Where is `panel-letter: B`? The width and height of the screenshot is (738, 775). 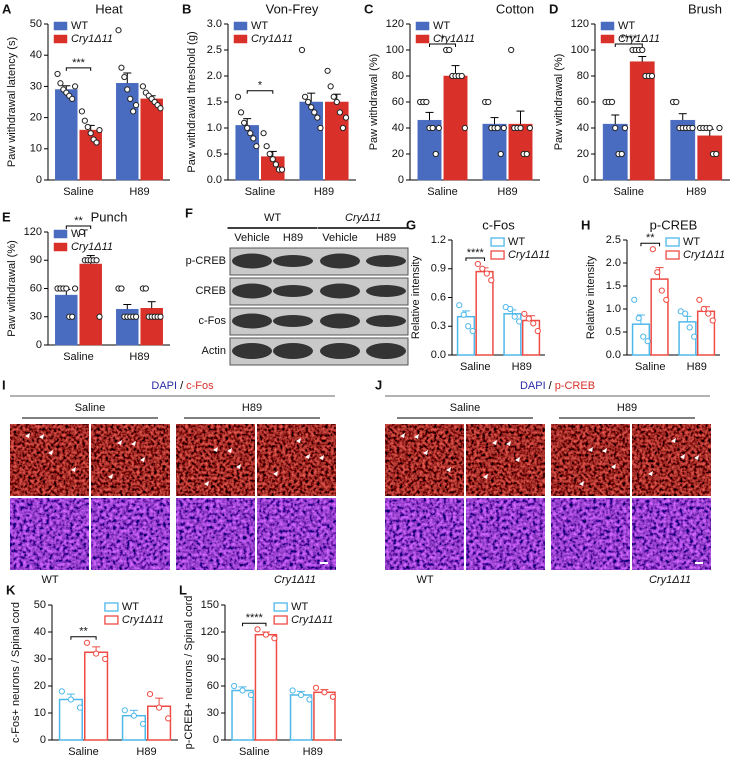
panel-letter: B is located at coordinates (186, 8).